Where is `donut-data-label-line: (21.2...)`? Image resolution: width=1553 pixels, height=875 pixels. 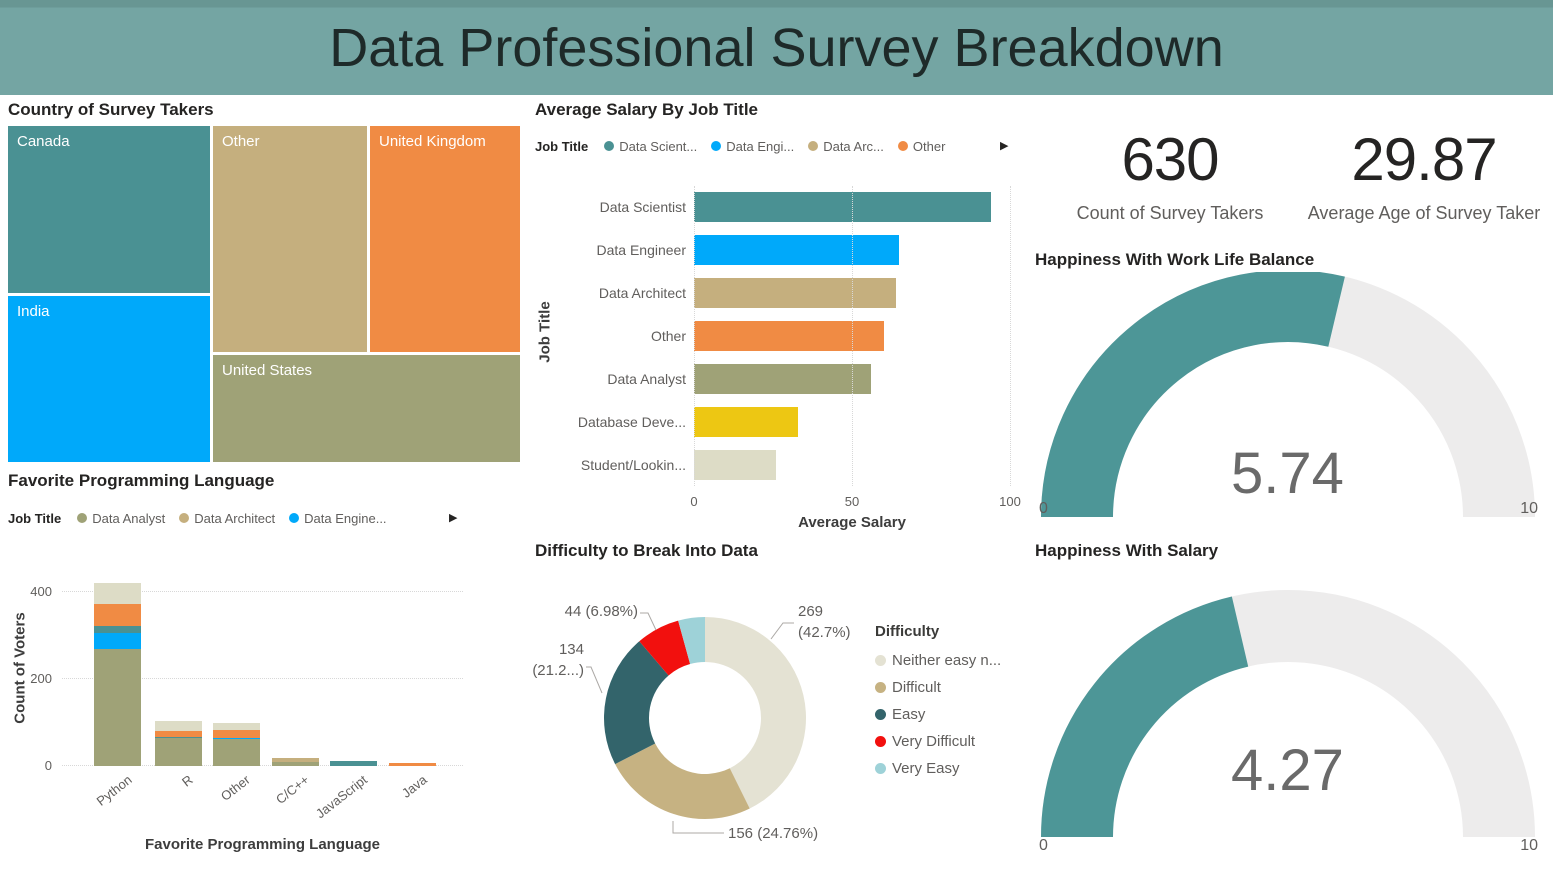 donut-data-label-line: (21.2...) is located at coordinates (558, 670).